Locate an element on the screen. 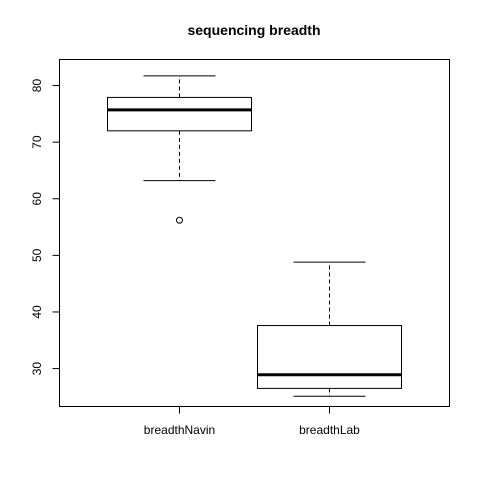  x-category-label: breadthNavin is located at coordinates (179, 430).